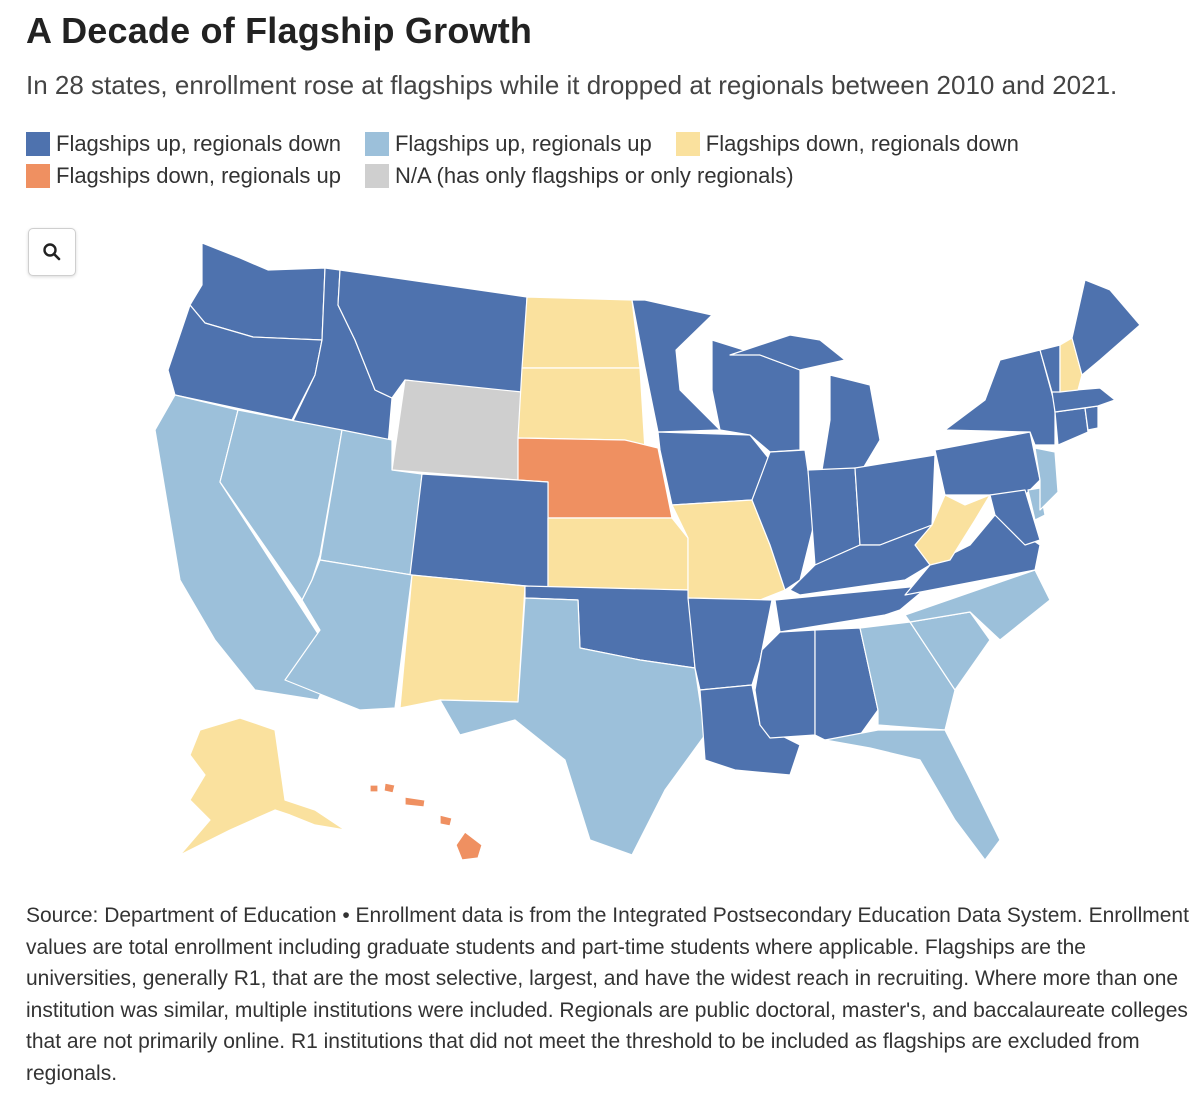  Describe the element at coordinates (952, 530) in the screenshot. I see `state-WV` at that location.